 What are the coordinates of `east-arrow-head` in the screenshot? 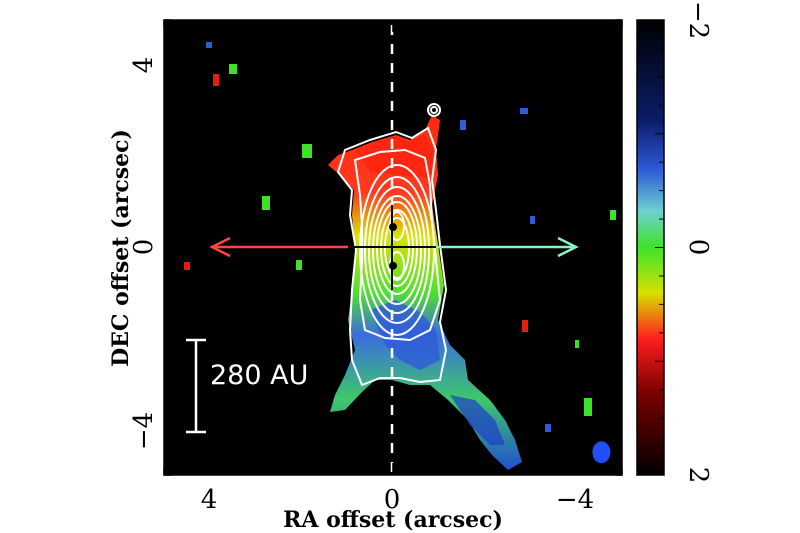 It's located at (220, 247).